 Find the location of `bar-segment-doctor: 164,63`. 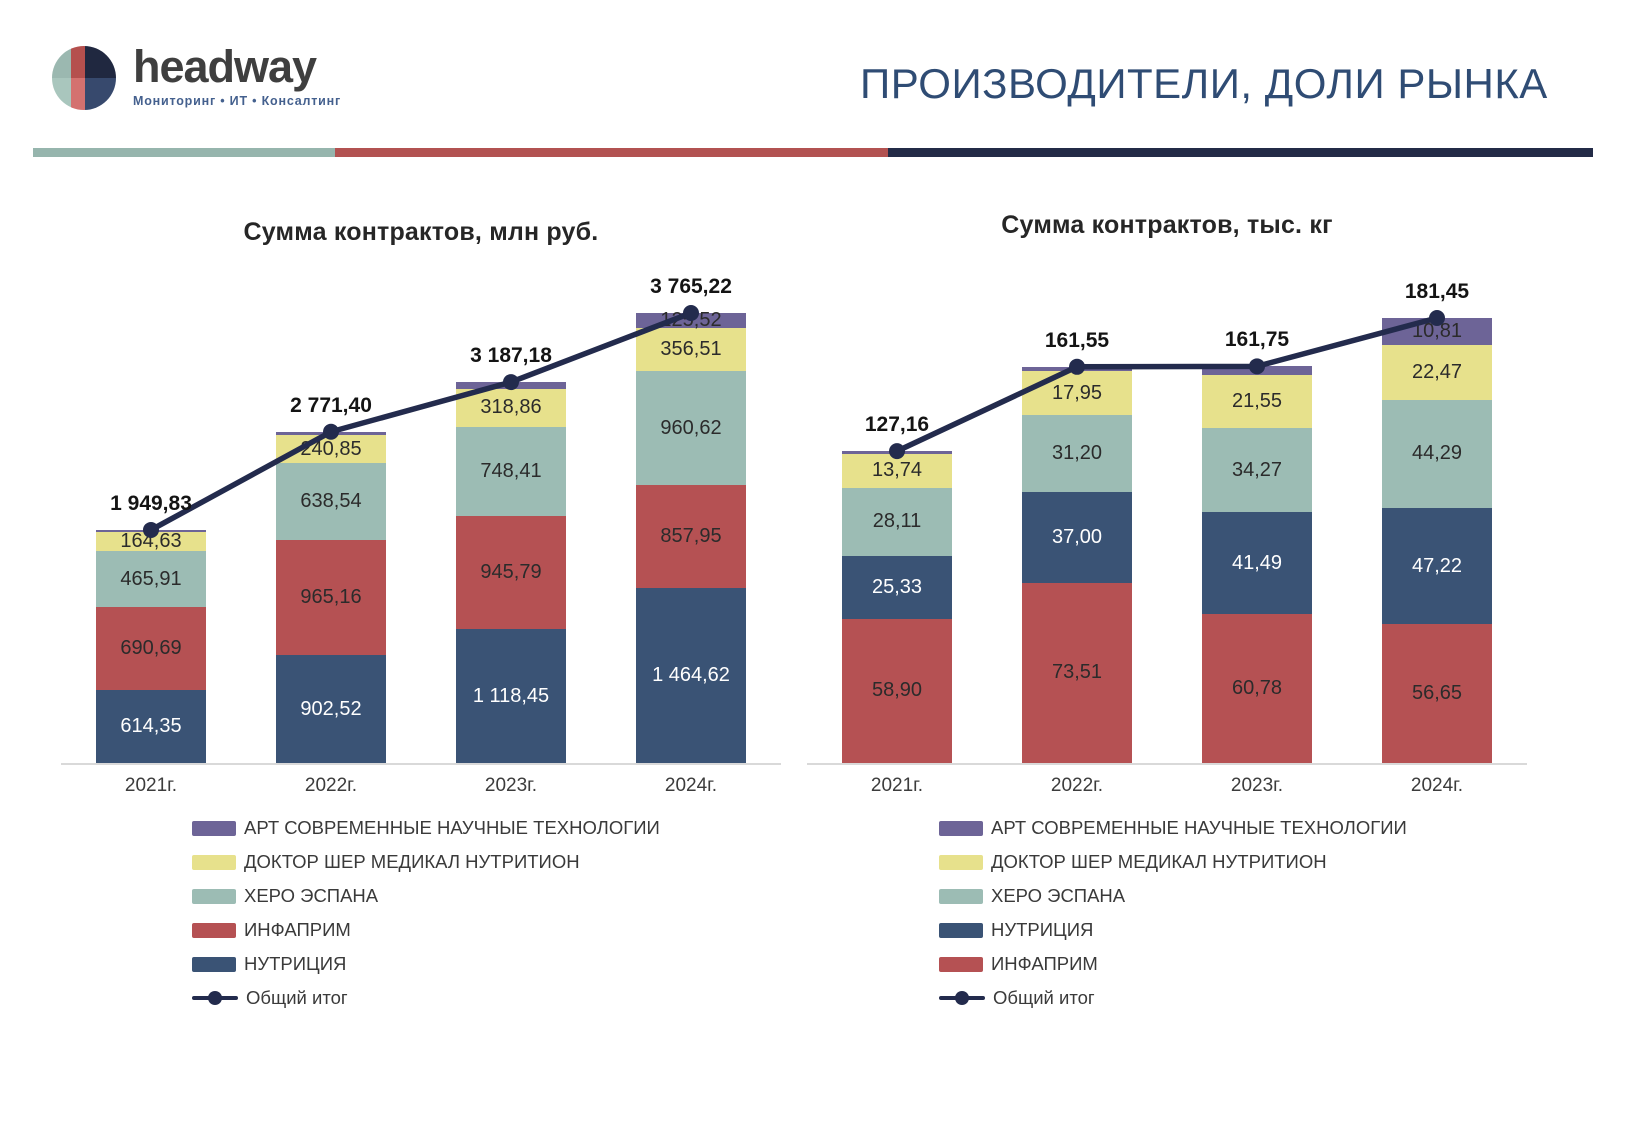

bar-segment-doctor: 164,63 is located at coordinates (151, 541).